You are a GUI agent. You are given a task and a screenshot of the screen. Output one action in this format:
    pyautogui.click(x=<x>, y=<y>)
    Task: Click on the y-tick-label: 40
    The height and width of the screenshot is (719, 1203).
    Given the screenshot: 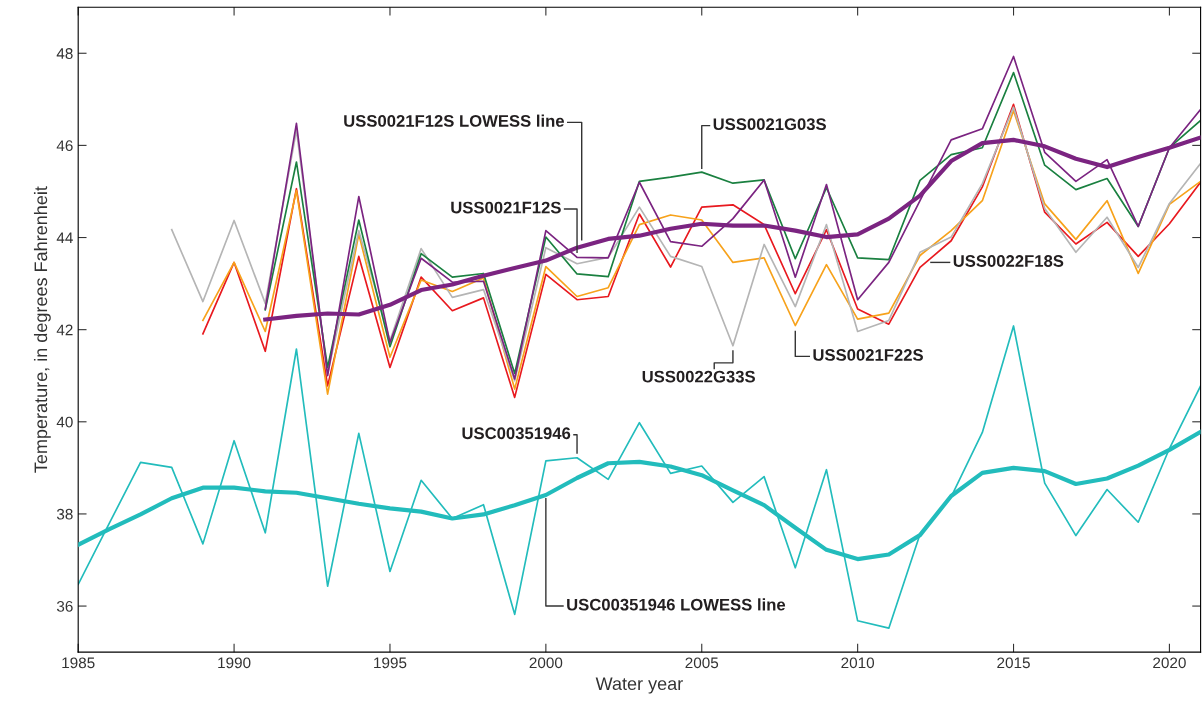 What is the action you would take?
    pyautogui.click(x=64, y=422)
    